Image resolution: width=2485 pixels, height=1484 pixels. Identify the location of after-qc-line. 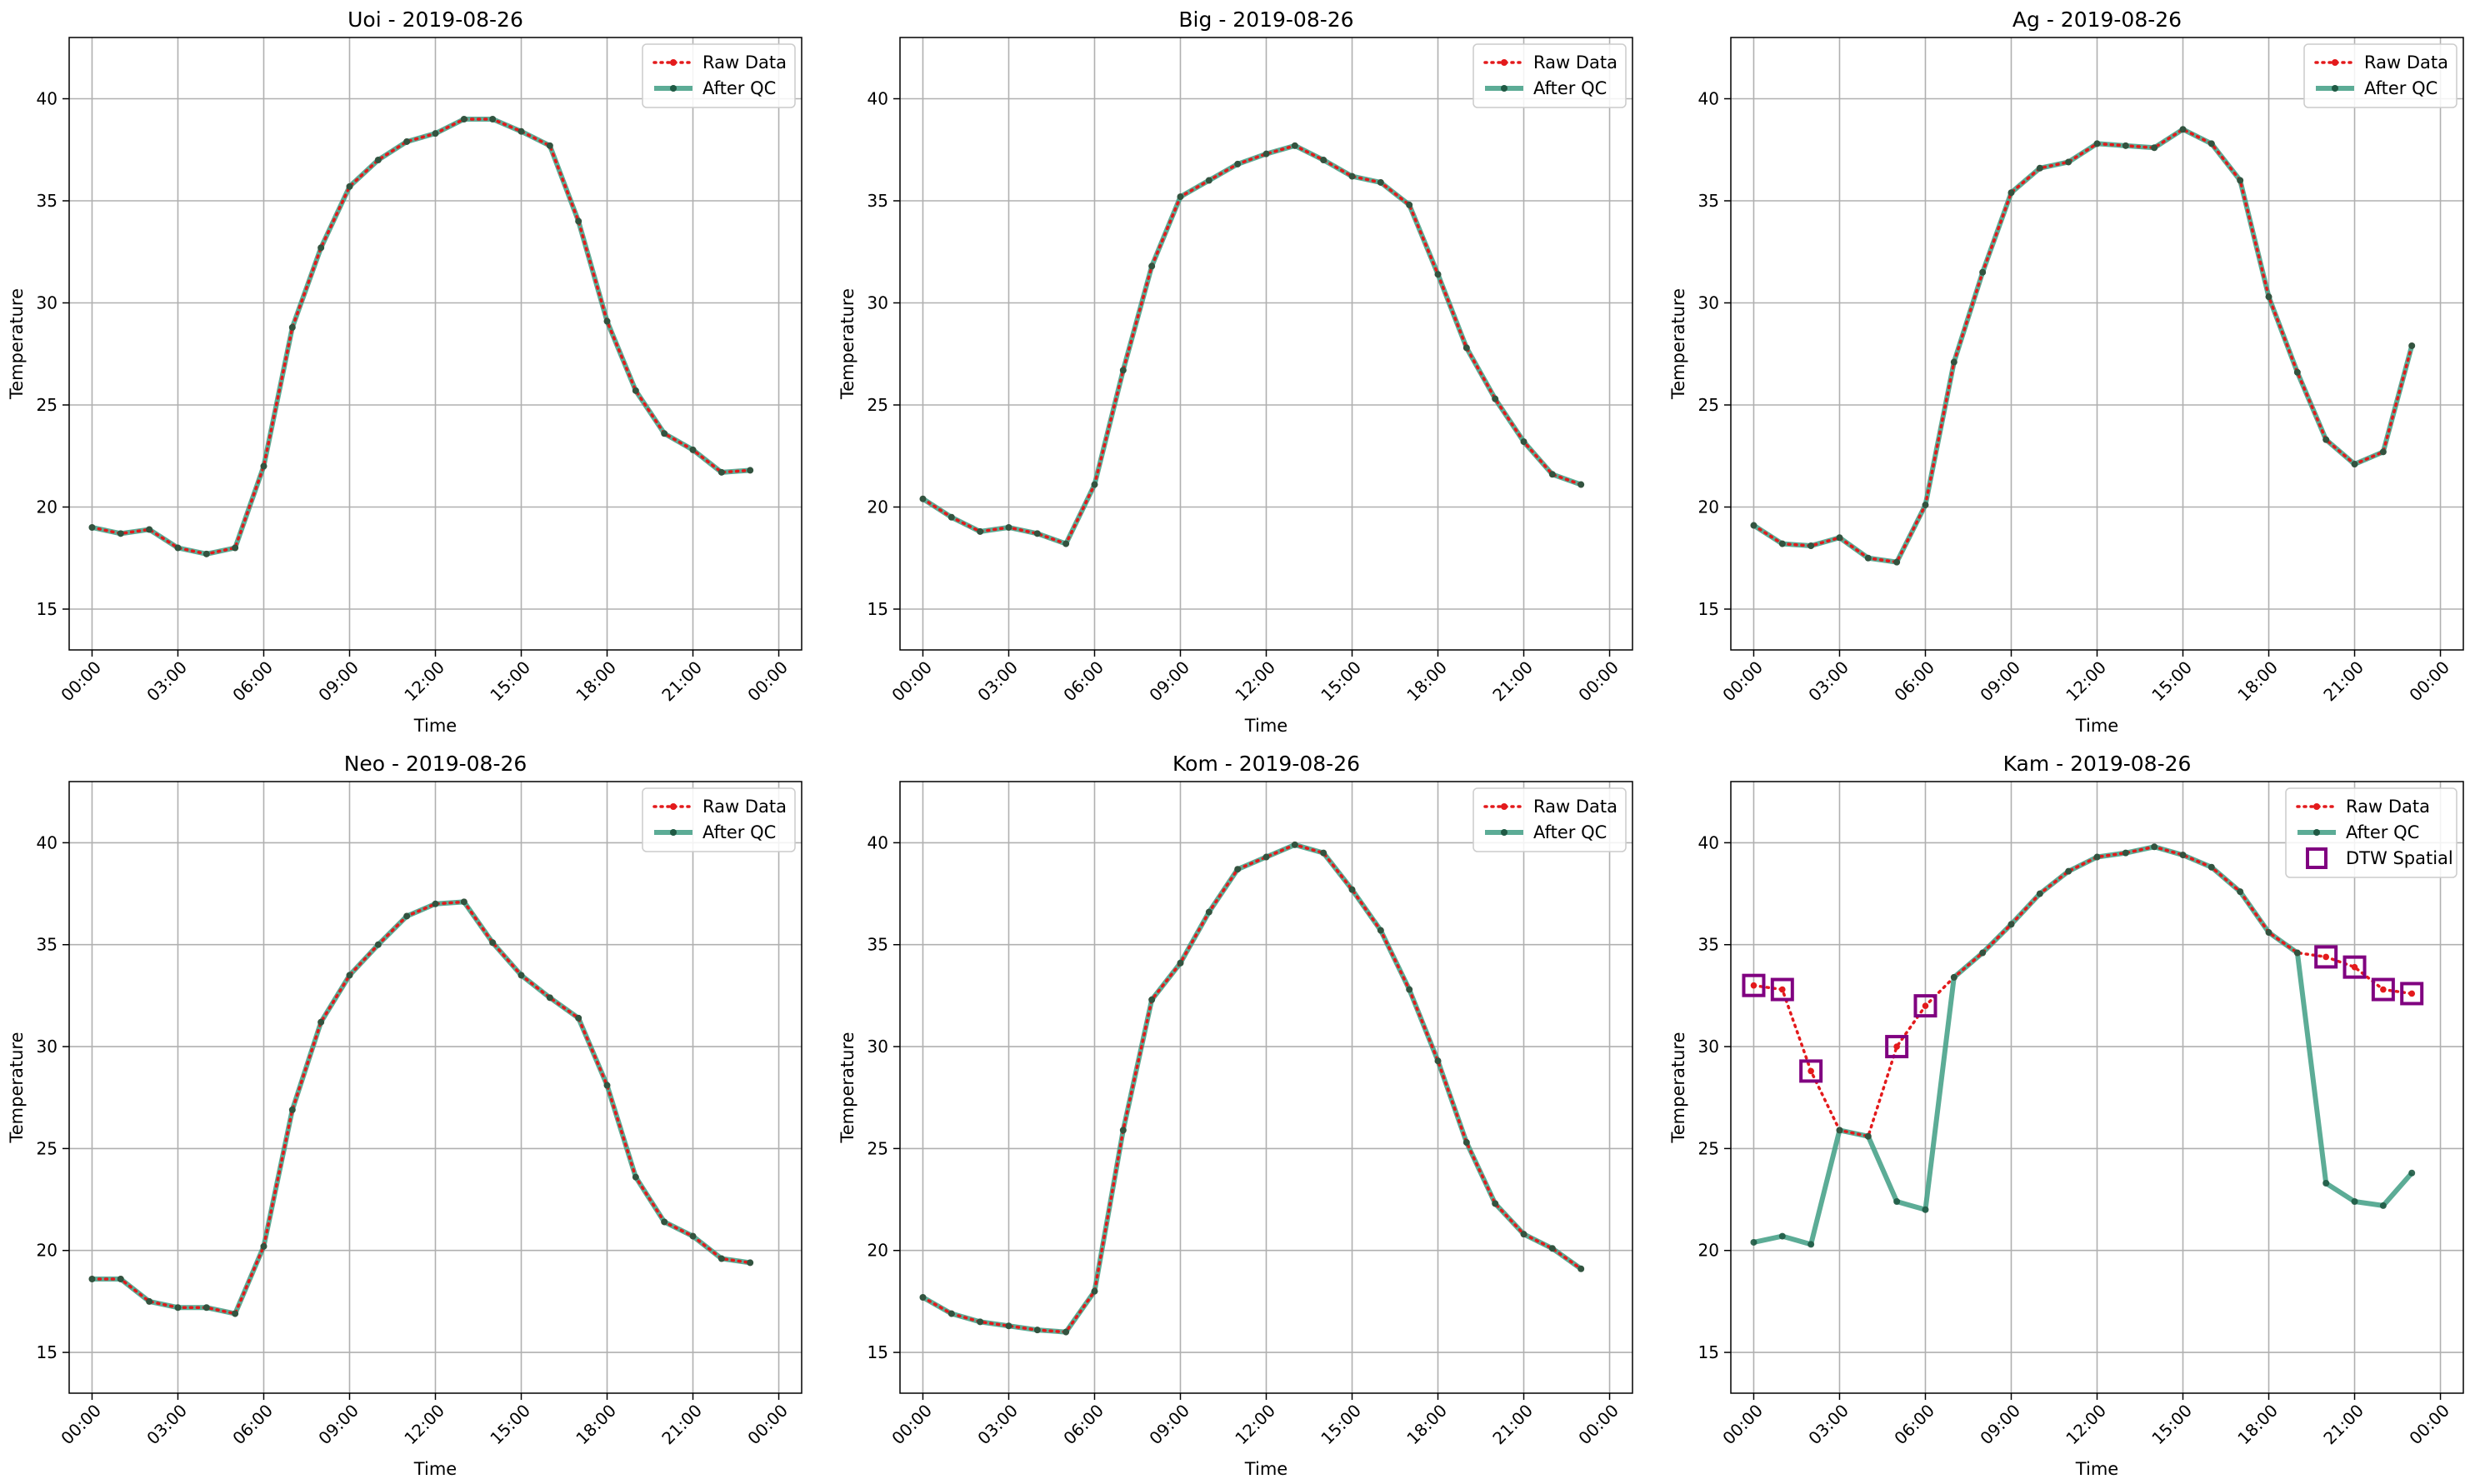
(421, 1108).